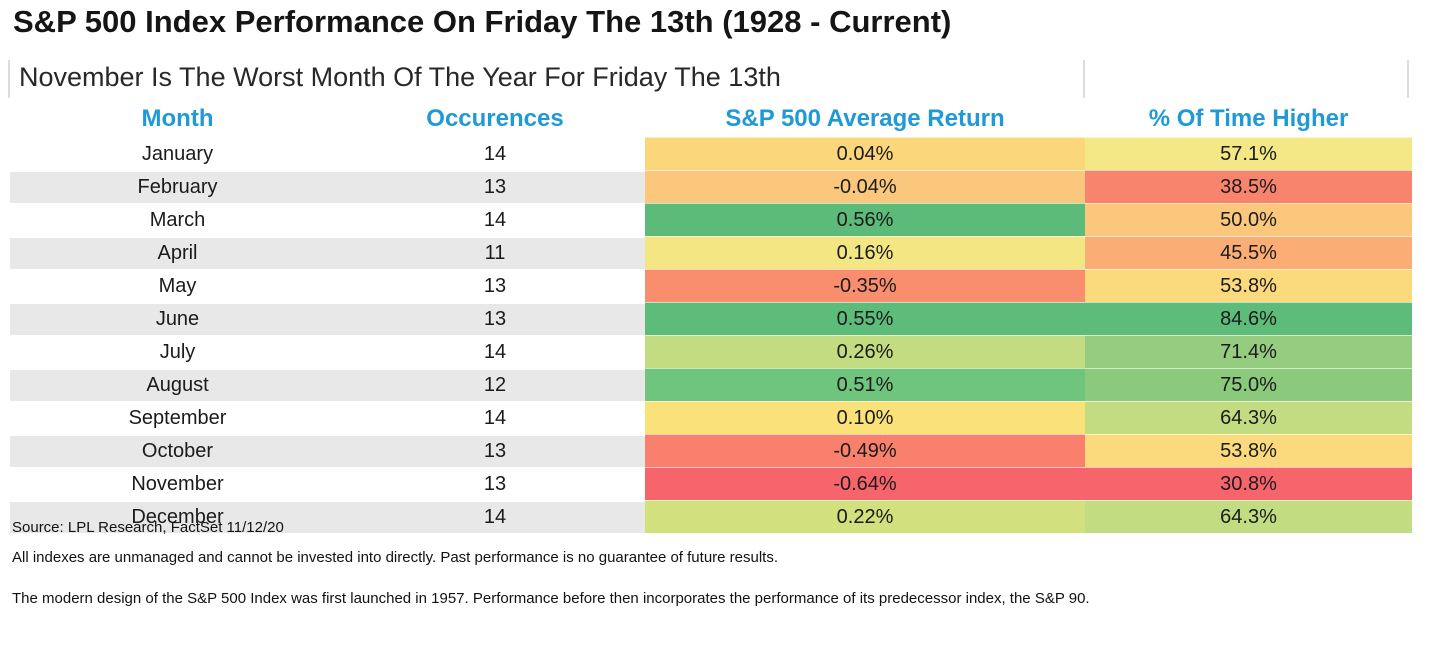 The width and height of the screenshot is (1440, 648). I want to click on table-row: December 14 0.22% 64.3%, so click(711, 516).